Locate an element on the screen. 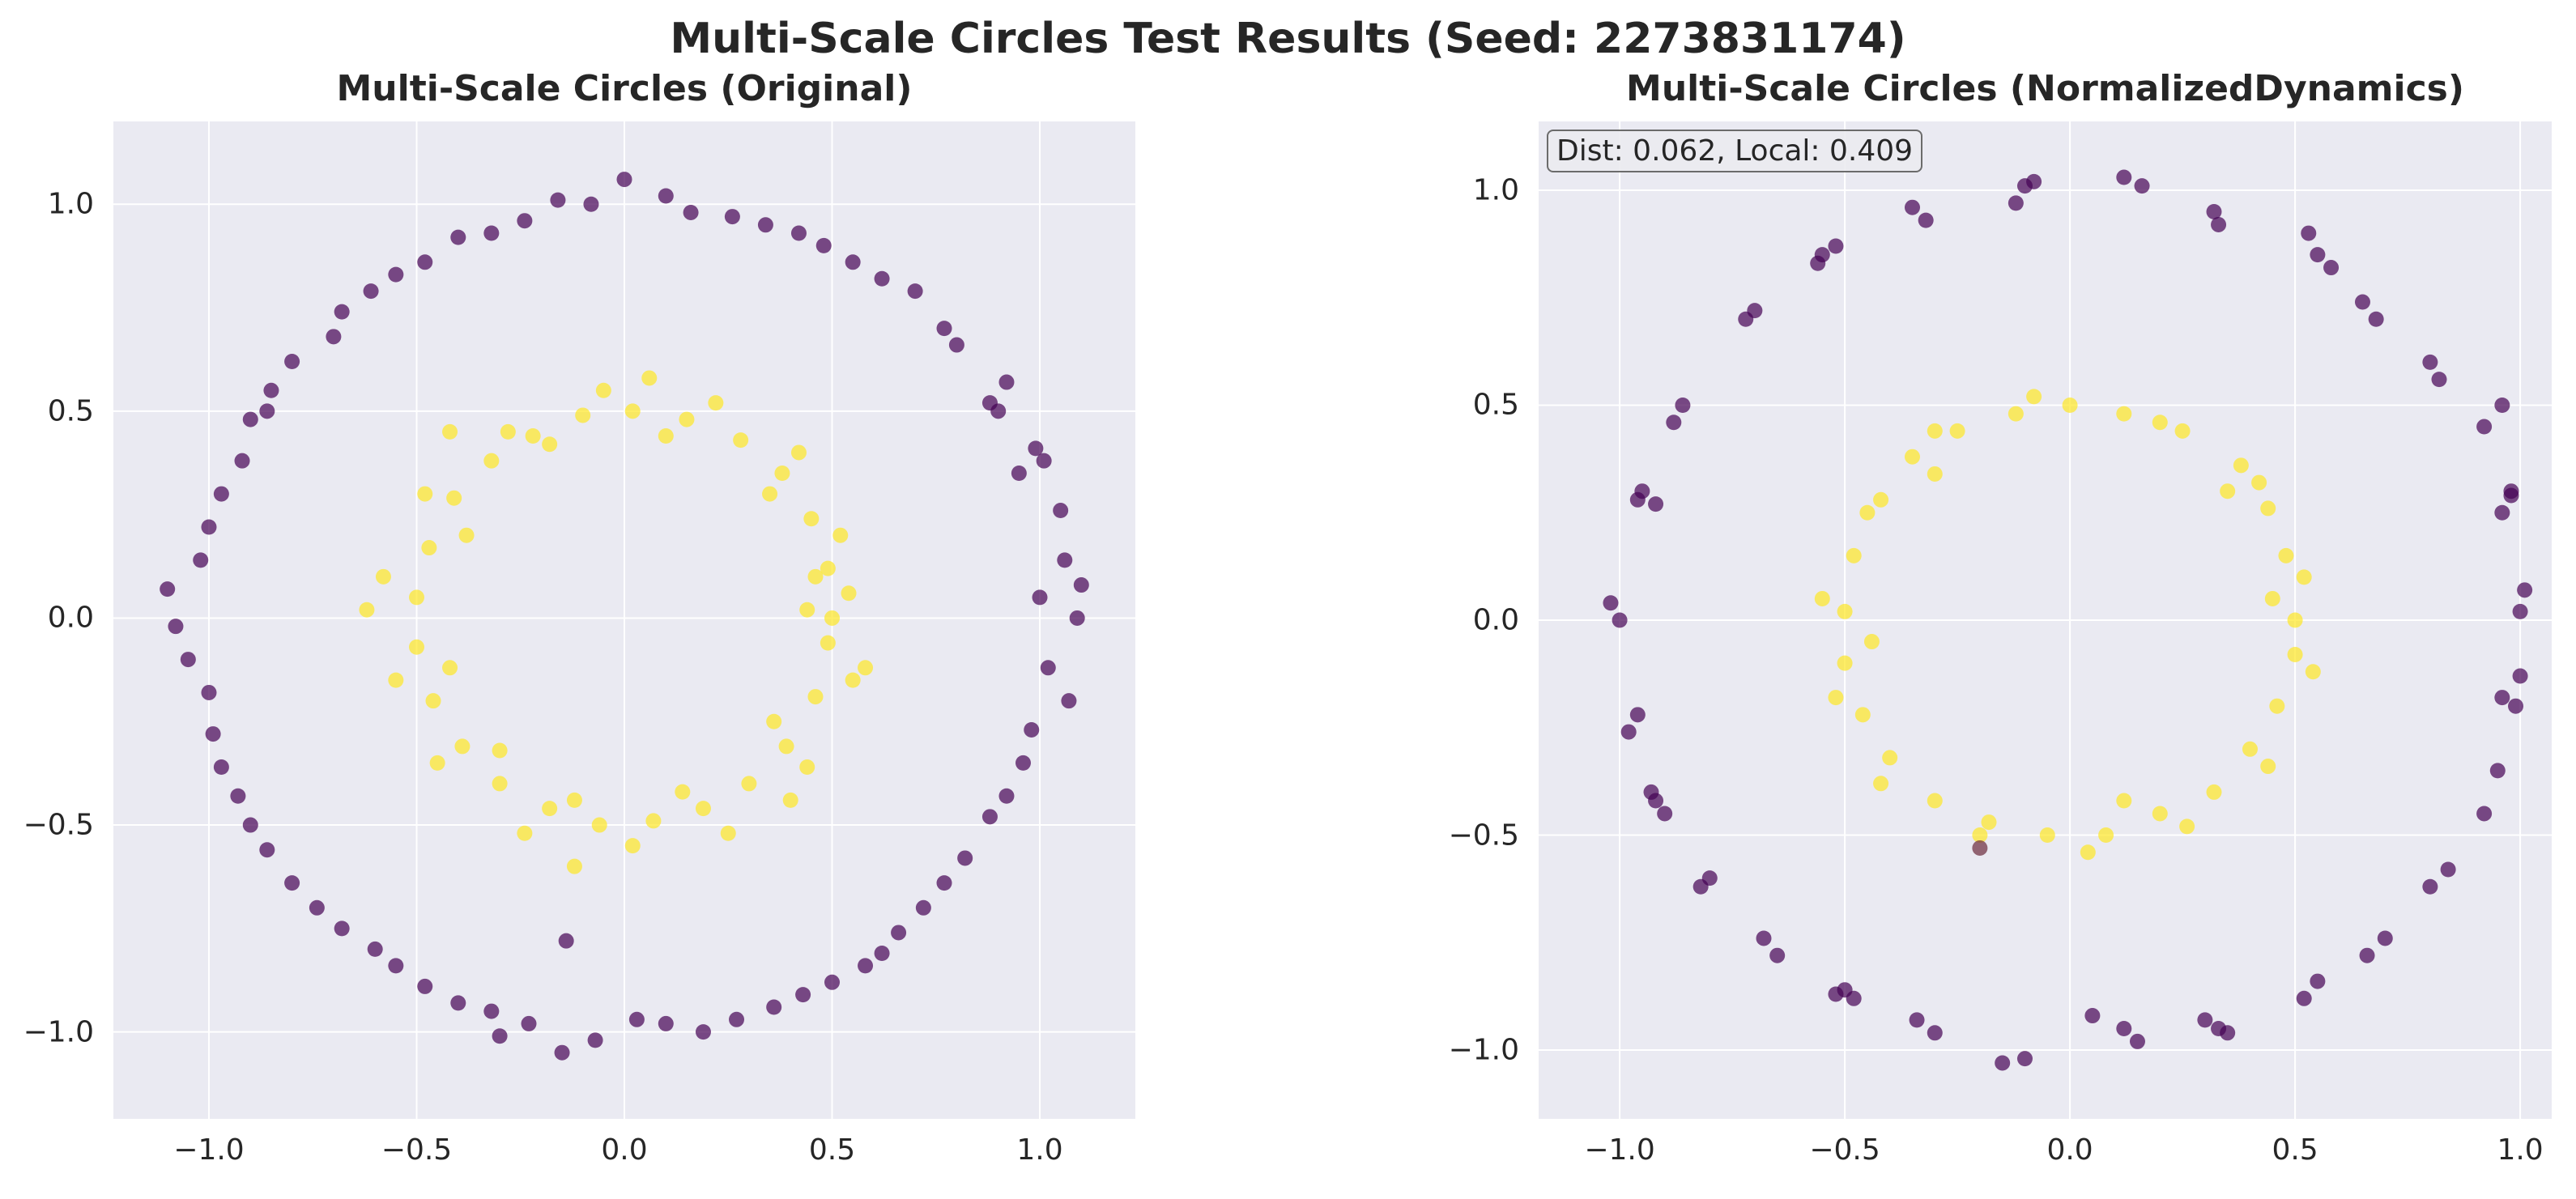  right-x-tick-label-0: −1.0 is located at coordinates (1619, 1150).